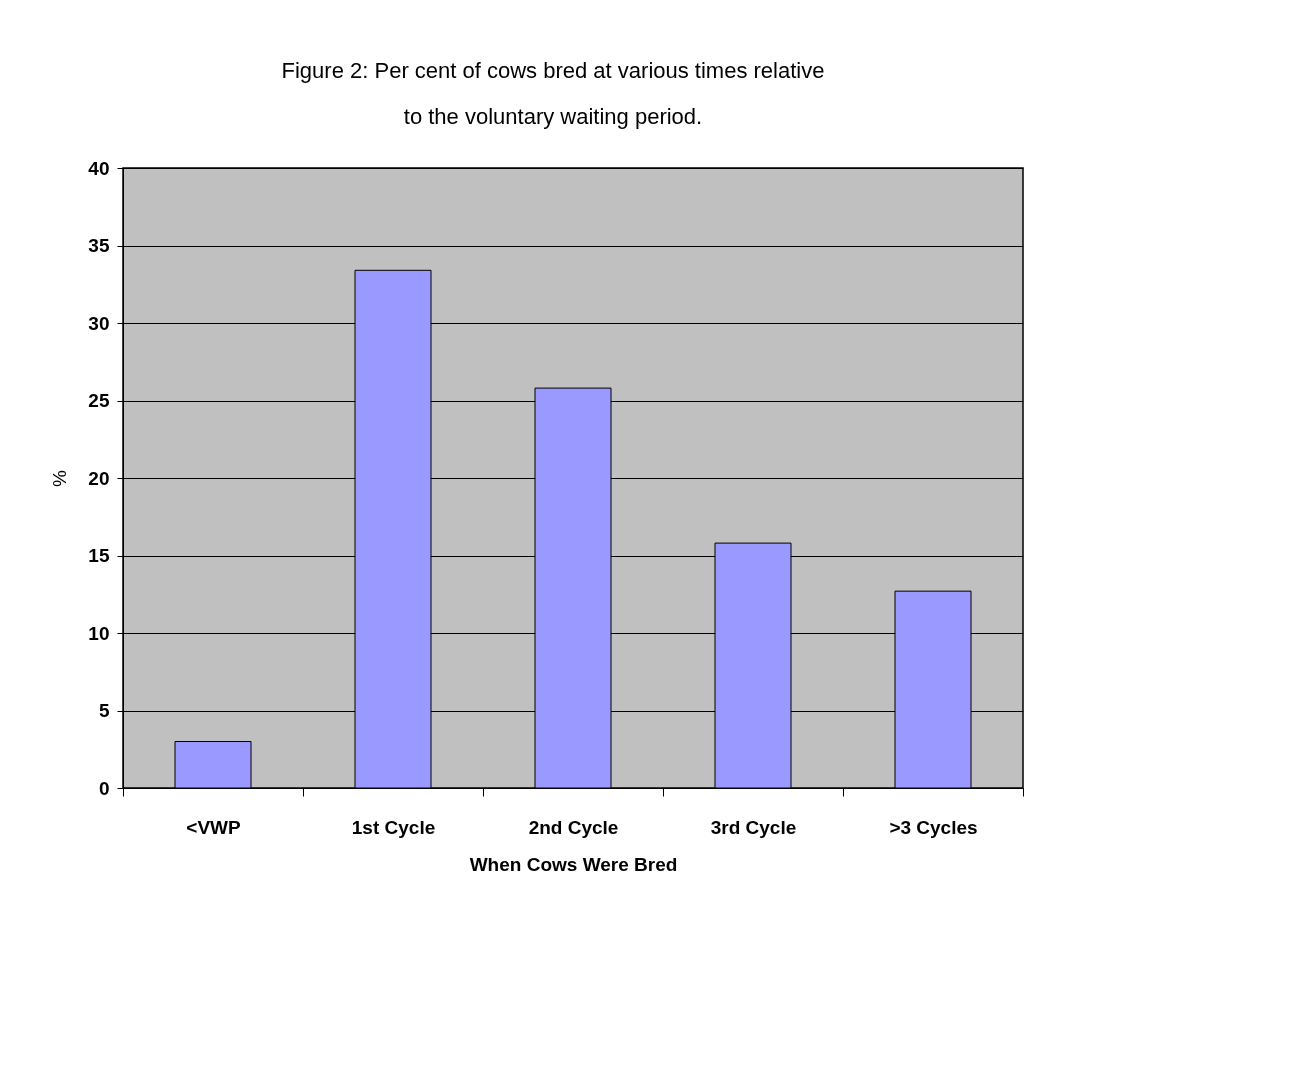 Image resolution: width=1292 pixels, height=1073 pixels. Describe the element at coordinates (214, 827) in the screenshot. I see `x-tick-label: <VWP` at that location.